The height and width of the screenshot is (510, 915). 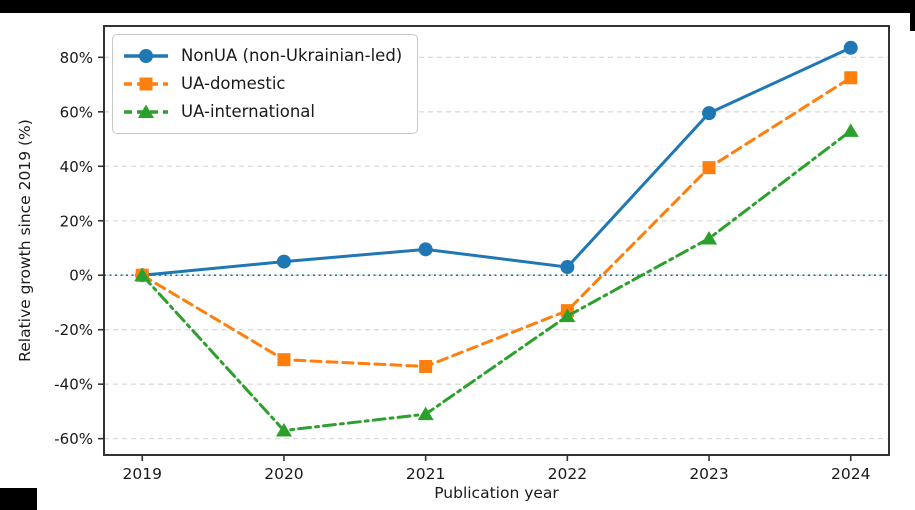 I want to click on x-axis-label: Publication year, so click(x=496, y=493).